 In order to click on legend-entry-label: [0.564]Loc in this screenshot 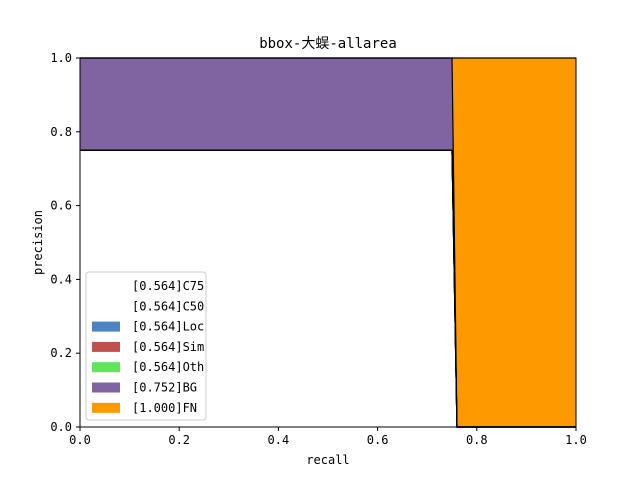, I will do `click(168, 327)`.